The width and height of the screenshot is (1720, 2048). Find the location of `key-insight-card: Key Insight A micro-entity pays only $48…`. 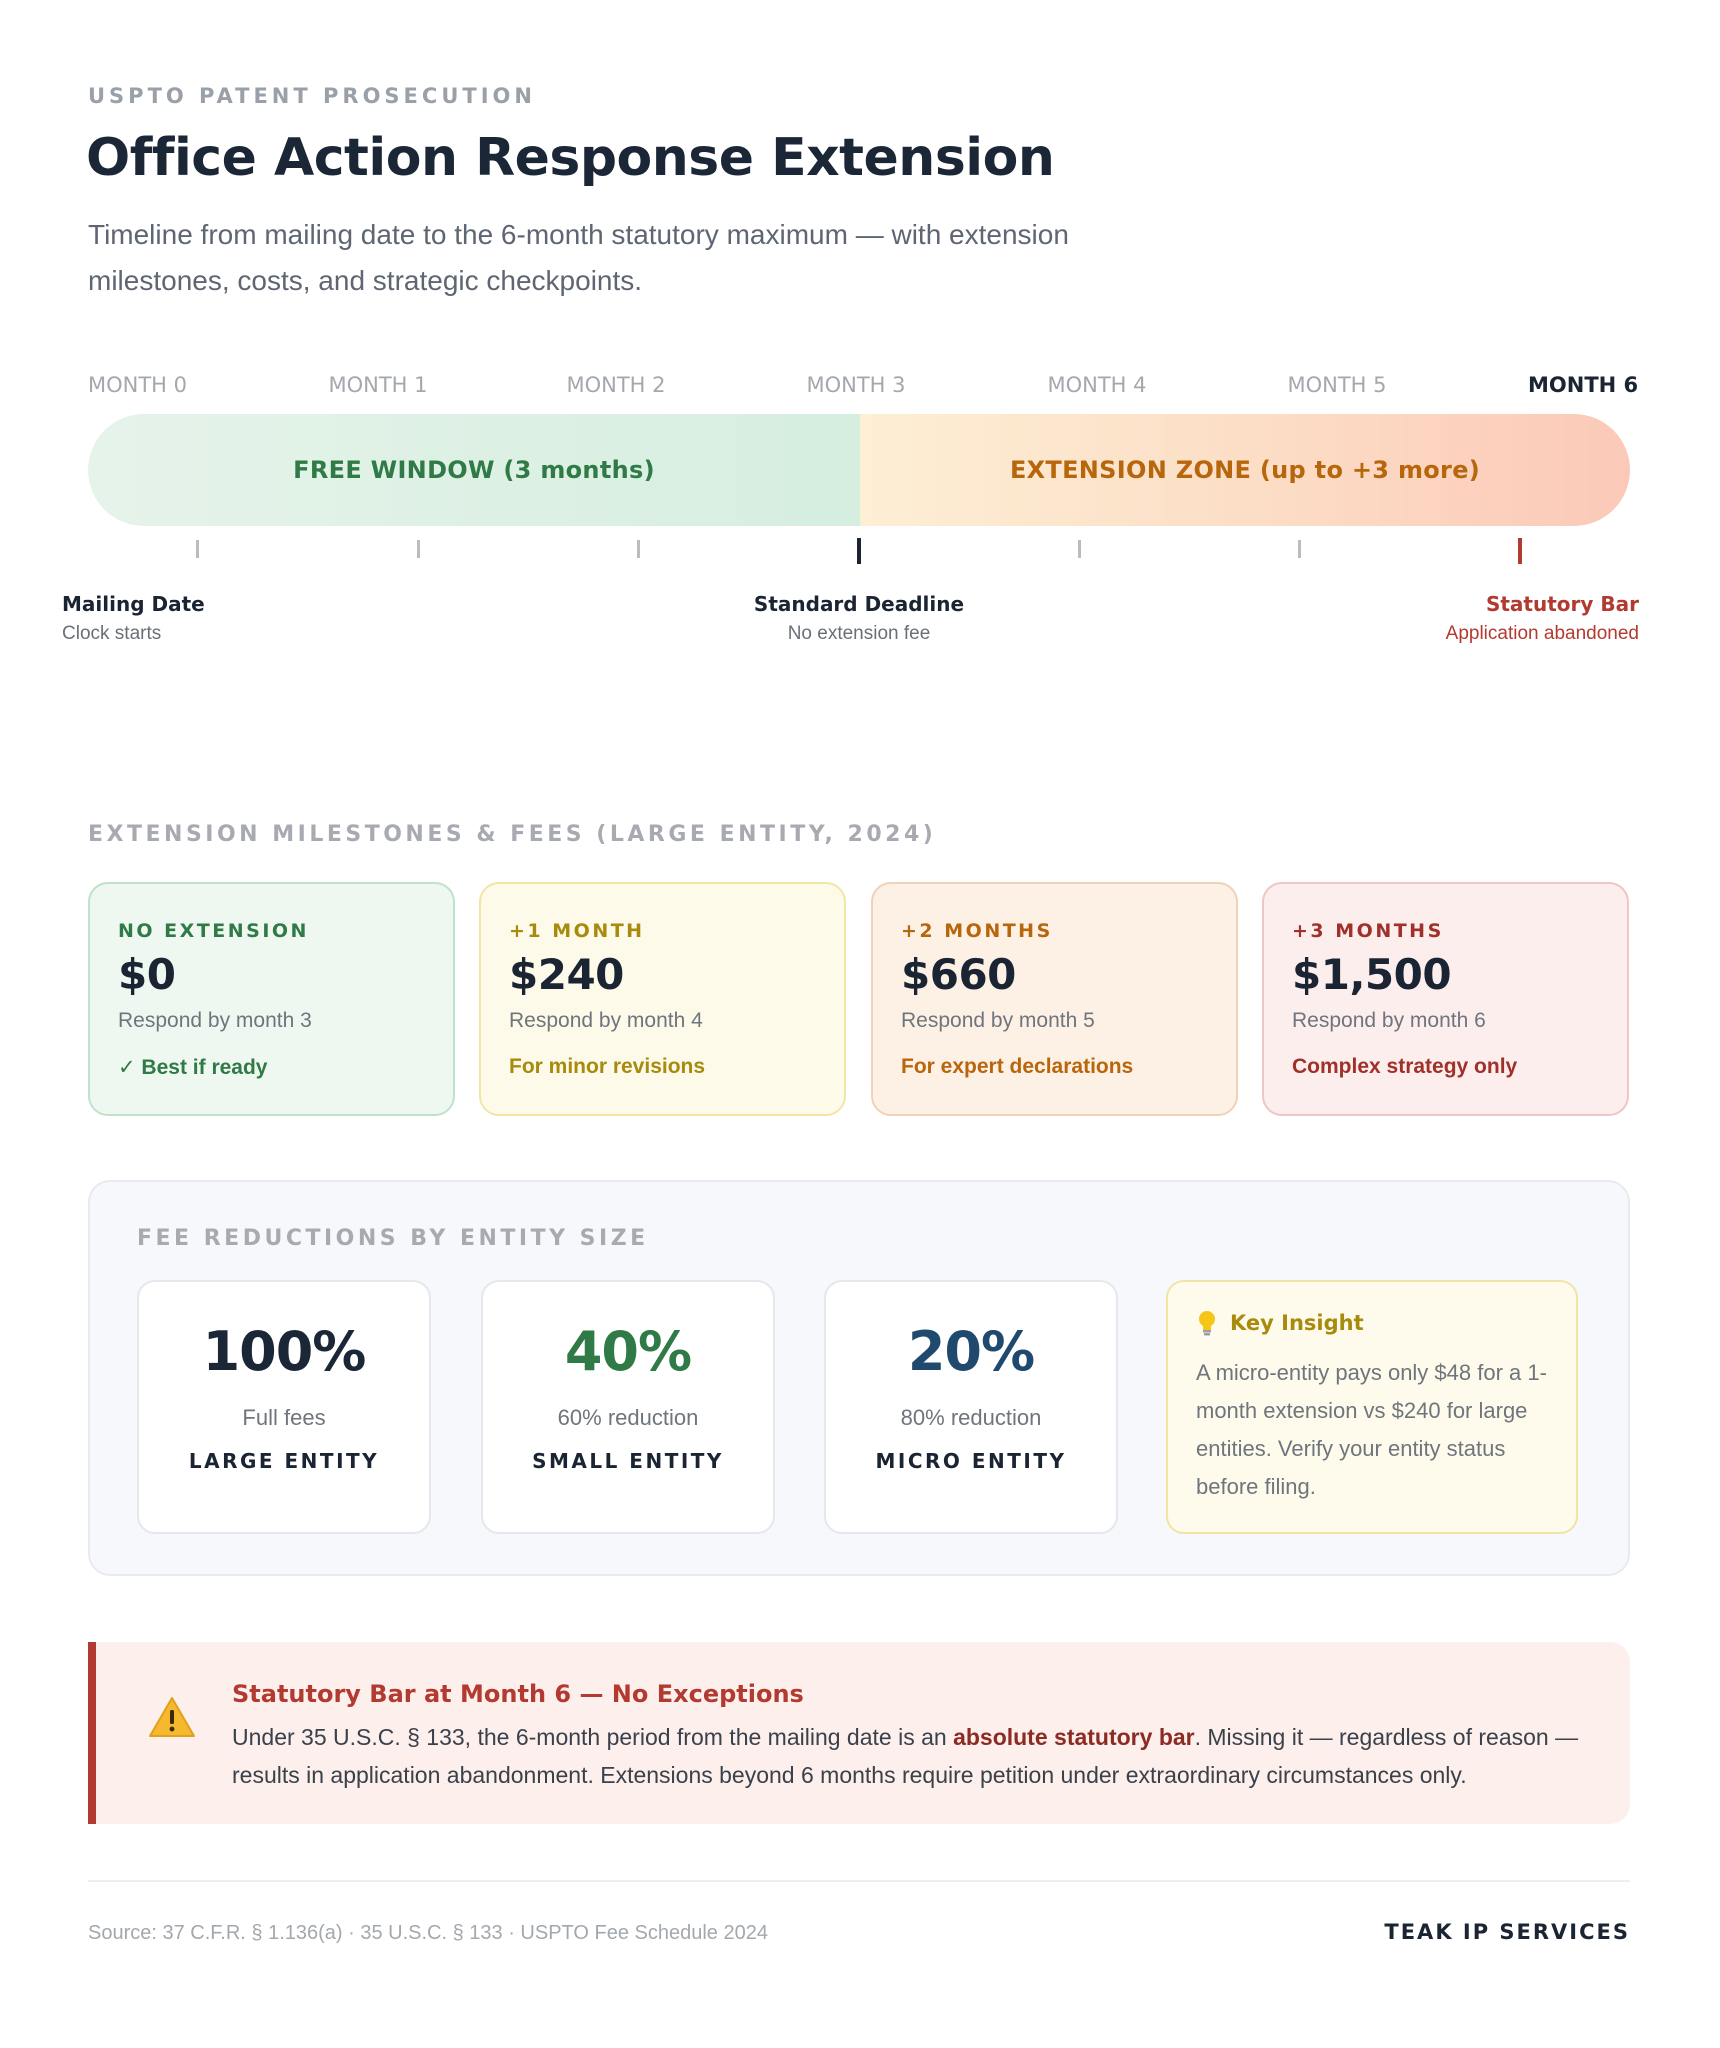

key-insight-card: Key Insight A micro-entity pays only $48… is located at coordinates (1372, 1407).